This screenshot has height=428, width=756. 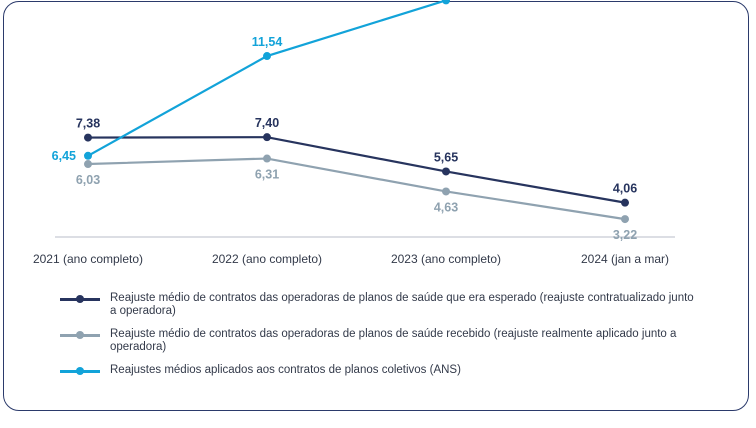 What do you see at coordinates (446, 207) in the screenshot?
I see `data-label: 4,63` at bounding box center [446, 207].